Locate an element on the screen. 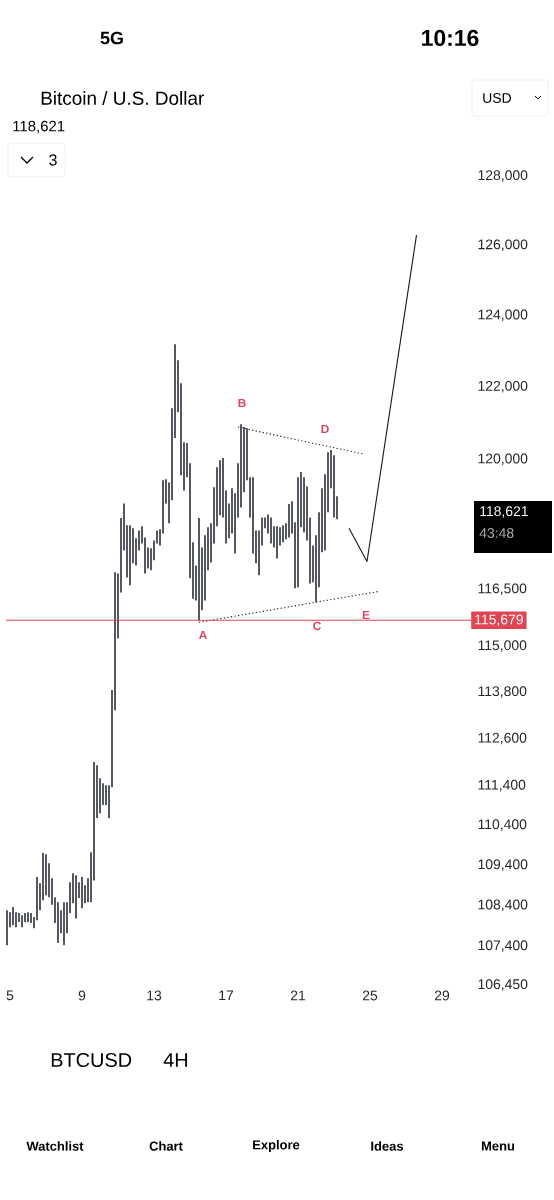  x-tick-label: 29 is located at coordinates (442, 995).